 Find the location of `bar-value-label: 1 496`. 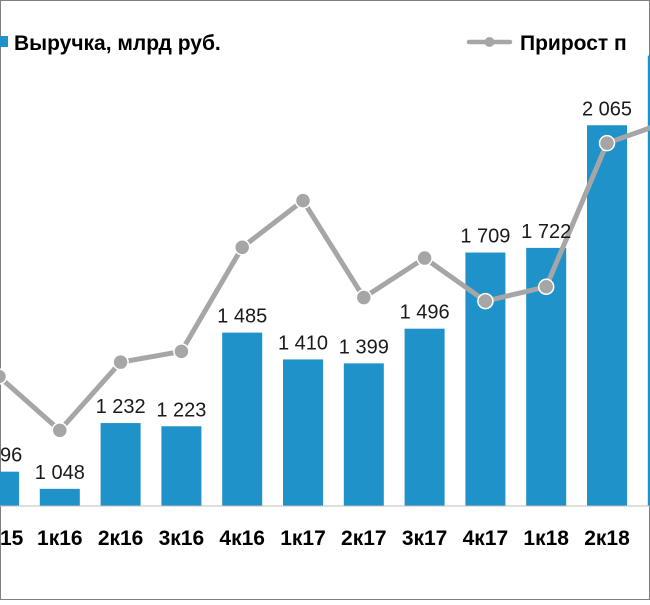

bar-value-label: 1 496 is located at coordinates (425, 313).